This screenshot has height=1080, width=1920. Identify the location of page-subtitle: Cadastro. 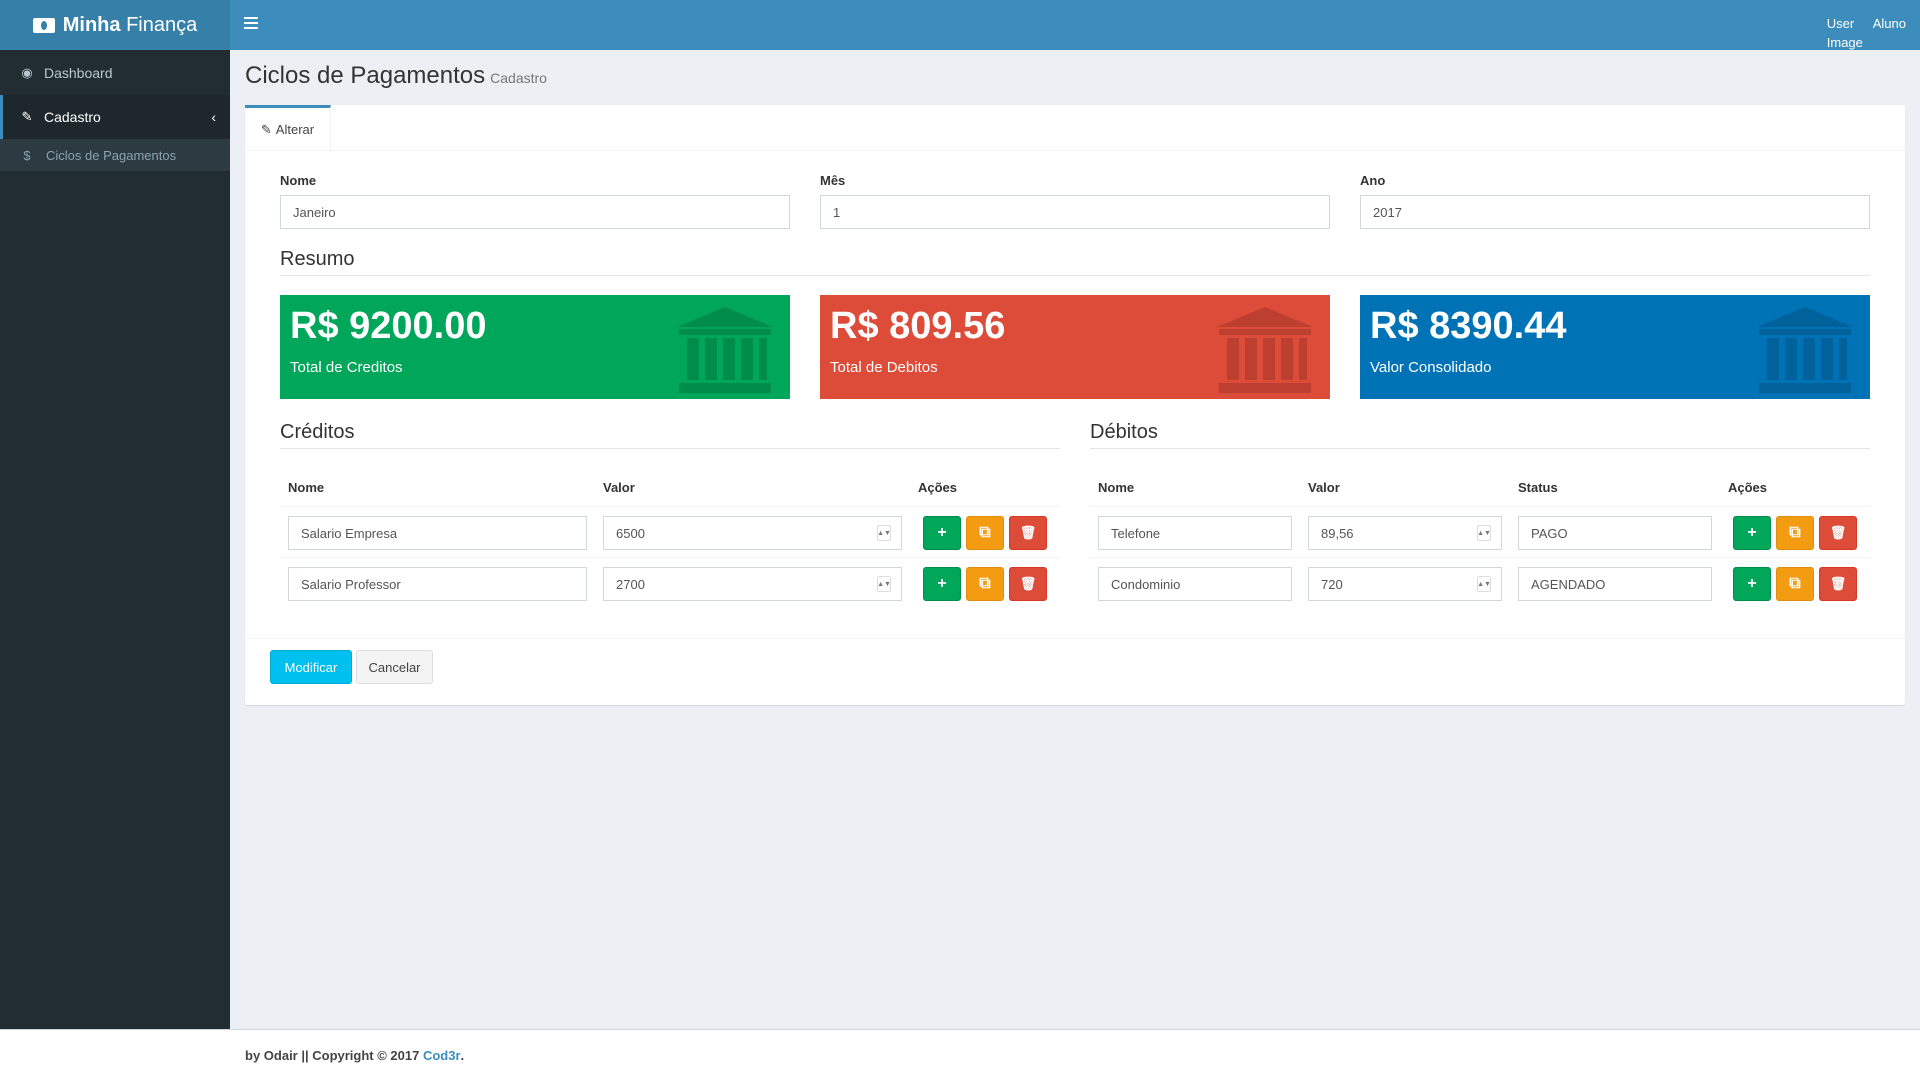
(518, 78).